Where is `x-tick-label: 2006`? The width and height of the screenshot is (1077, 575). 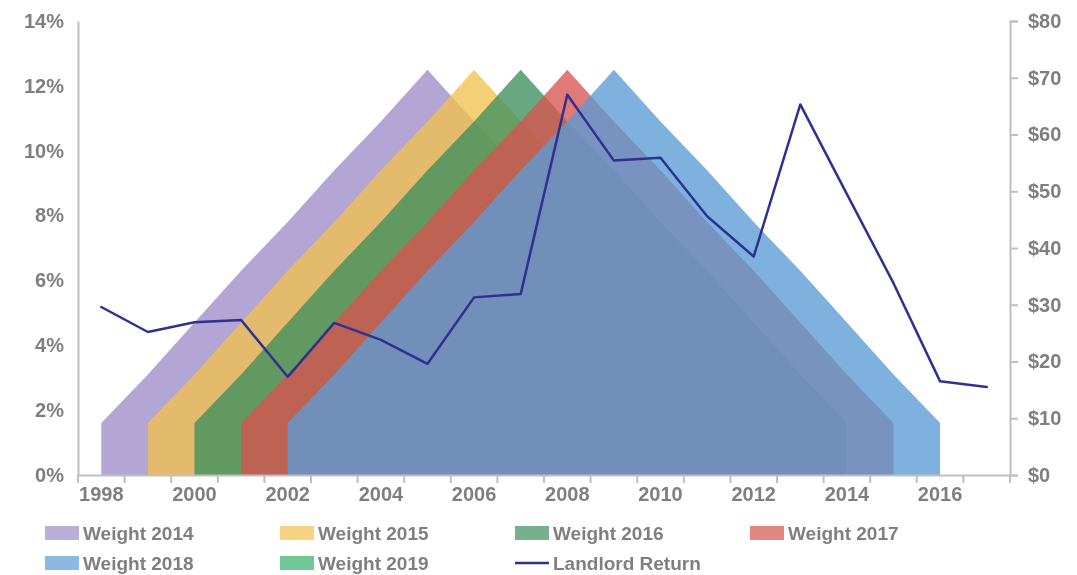 x-tick-label: 2006 is located at coordinates (474, 494).